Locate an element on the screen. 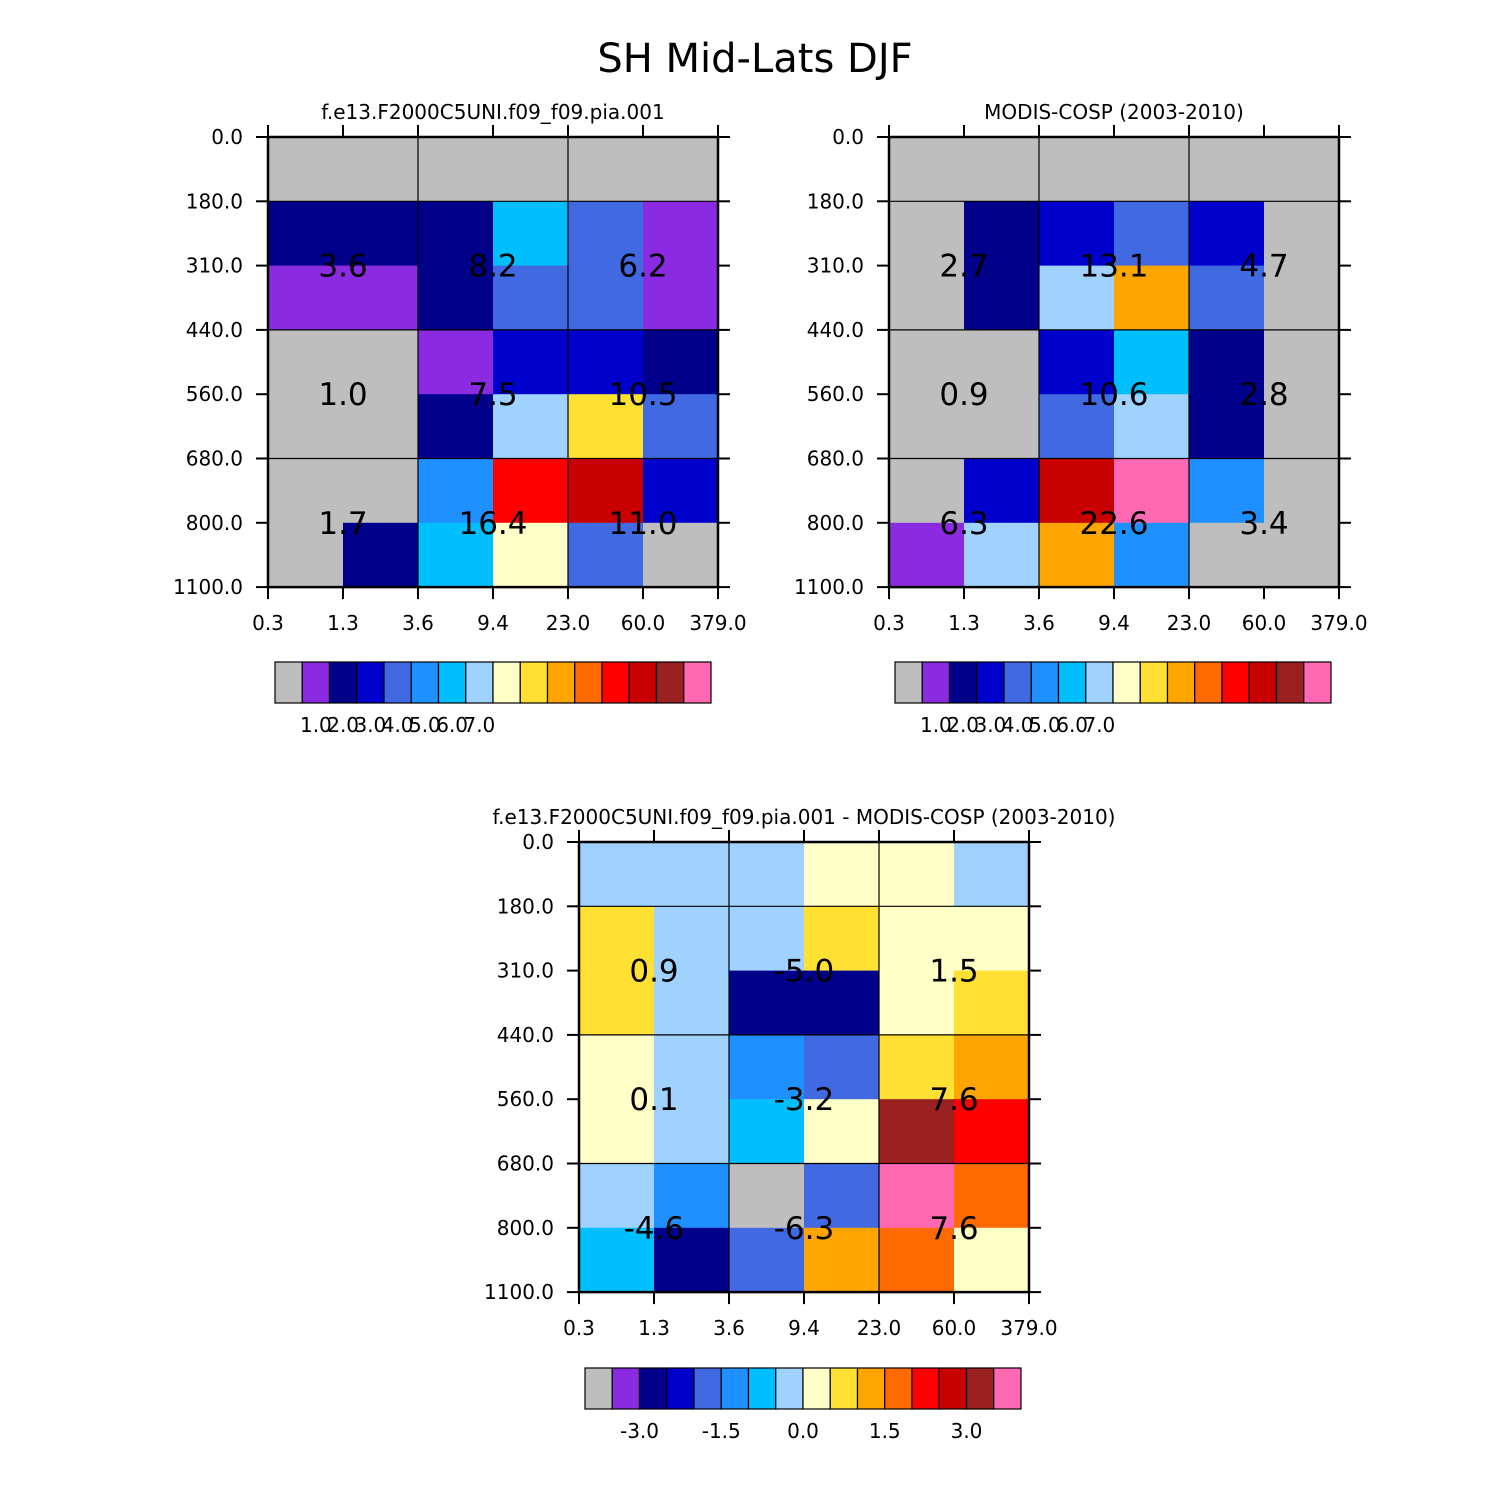 This screenshot has width=1510, height=1510. colorbar-label: -3.0 is located at coordinates (639, 1431).